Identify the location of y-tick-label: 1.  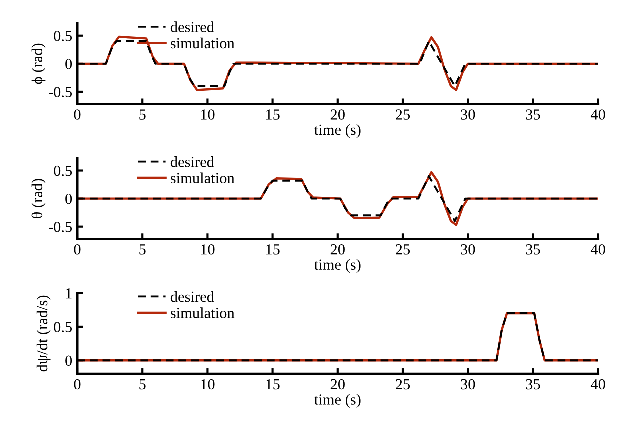
(69, 293).